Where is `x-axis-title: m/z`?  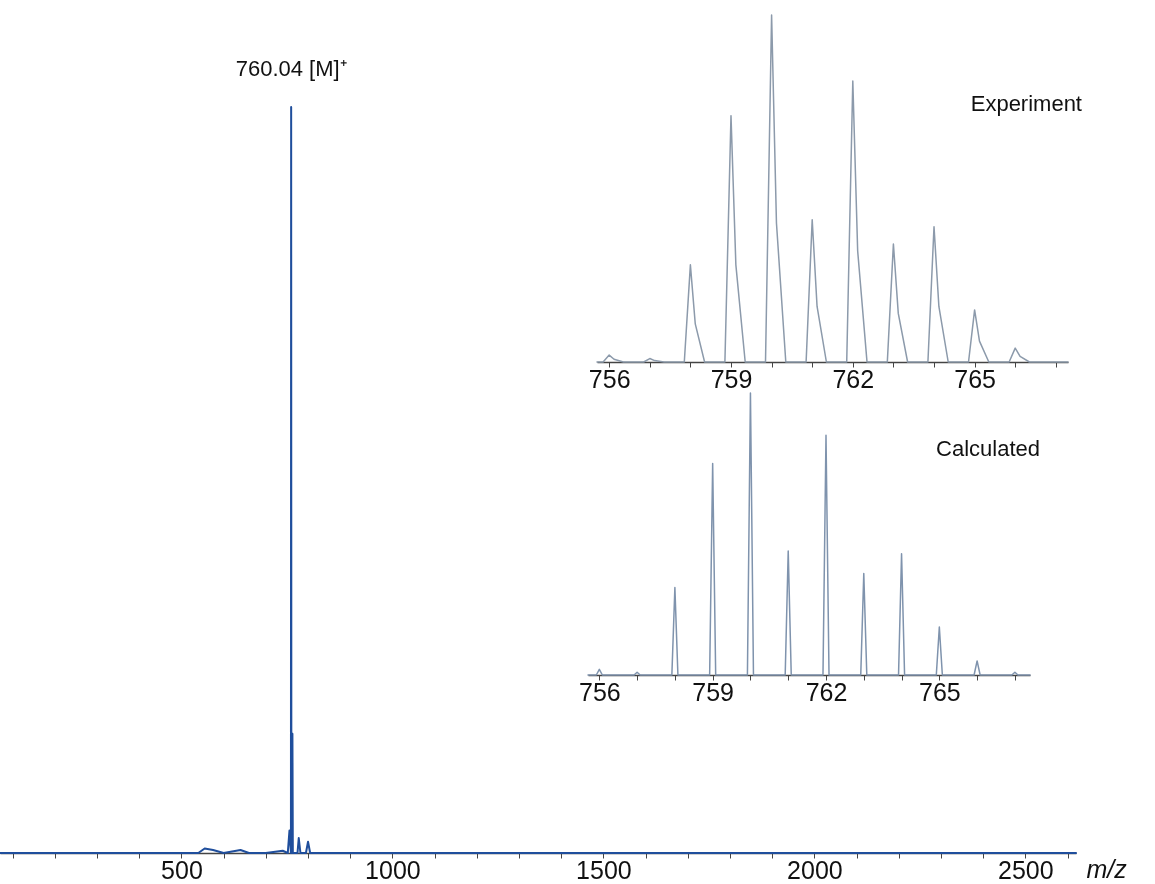
x-axis-title: m/z is located at coordinates (1107, 868).